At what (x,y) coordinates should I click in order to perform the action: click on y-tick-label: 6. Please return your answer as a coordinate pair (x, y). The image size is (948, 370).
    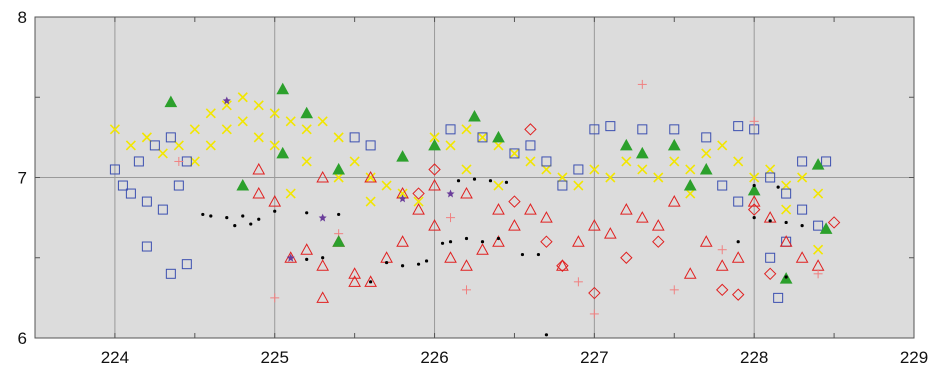
    Looking at the image, I should click on (22, 338).